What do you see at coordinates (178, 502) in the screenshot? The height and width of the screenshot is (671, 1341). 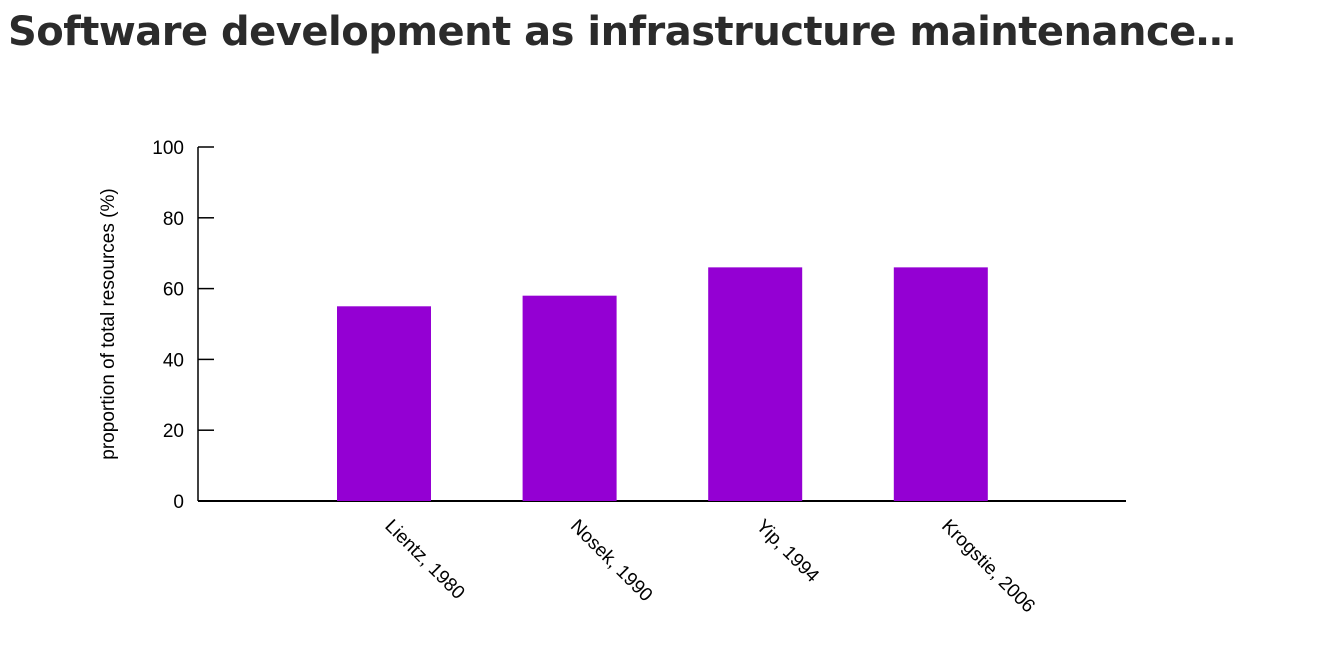 I see `y-tick-label: 0` at bounding box center [178, 502].